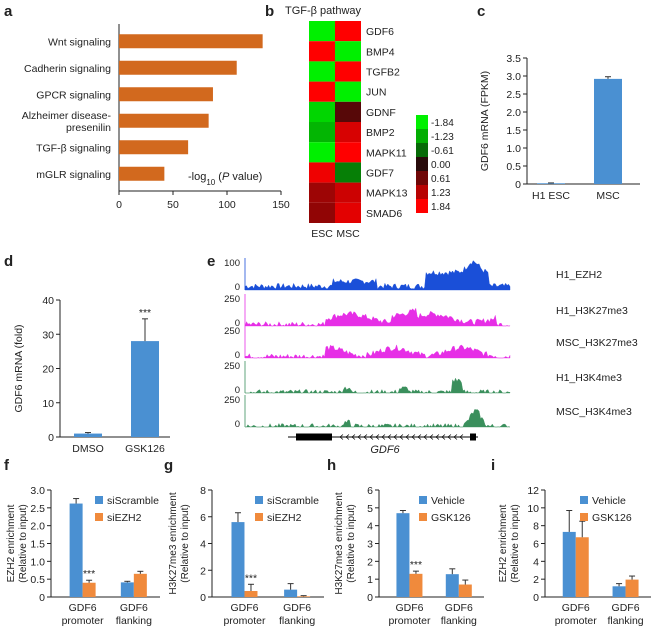 The width and height of the screenshot is (658, 630). Describe the element at coordinates (173, 205) in the screenshot. I see `x-tick-label: 50` at that location.